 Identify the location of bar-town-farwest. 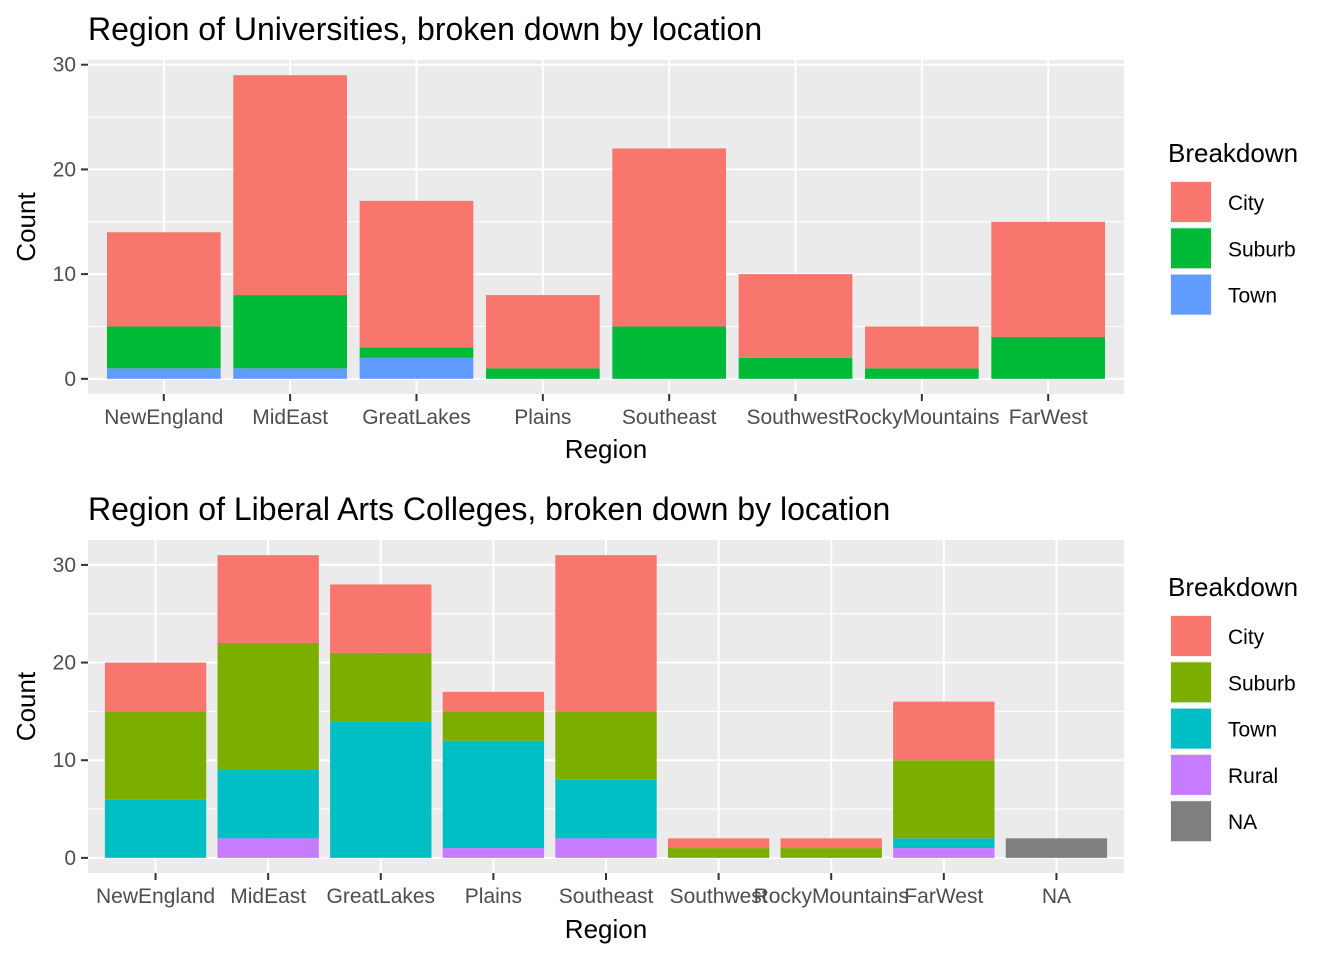
(944, 843).